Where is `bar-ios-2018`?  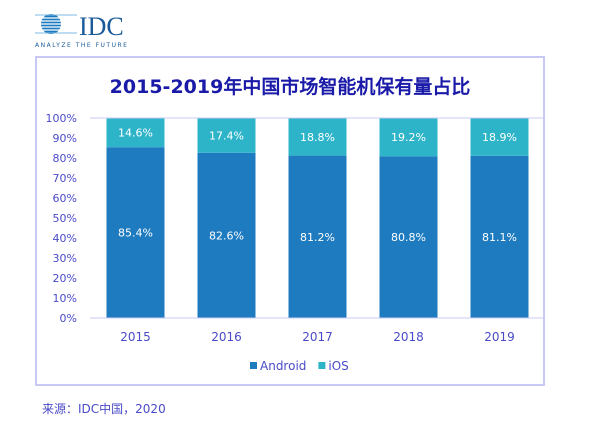 bar-ios-2018 is located at coordinates (408, 137).